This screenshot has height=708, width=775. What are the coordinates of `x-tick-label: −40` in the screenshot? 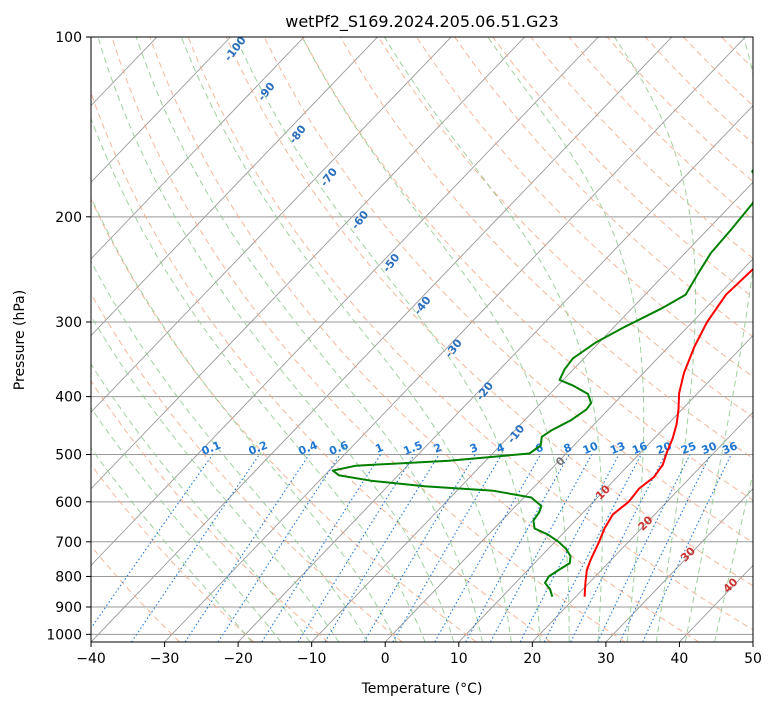 It's located at (91, 659).